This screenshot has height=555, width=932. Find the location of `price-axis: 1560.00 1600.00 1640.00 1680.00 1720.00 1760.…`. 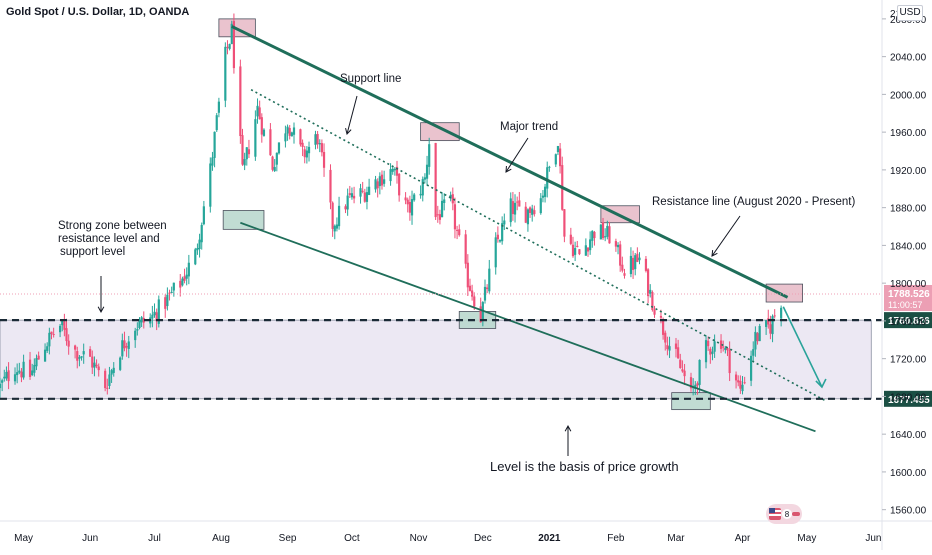

price-axis: 1560.00 1600.00 1640.00 1680.00 1720.00 1760.… is located at coordinates (904, 275).